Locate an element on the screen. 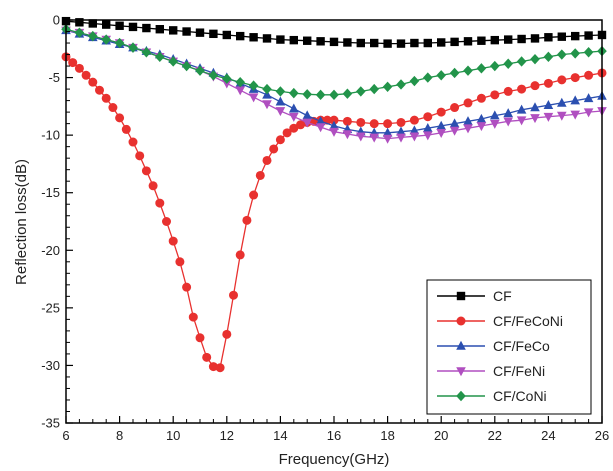 The height and width of the screenshot is (471, 613). legend-item-cf-feco: CF/FeCo is located at coordinates (493, 346).